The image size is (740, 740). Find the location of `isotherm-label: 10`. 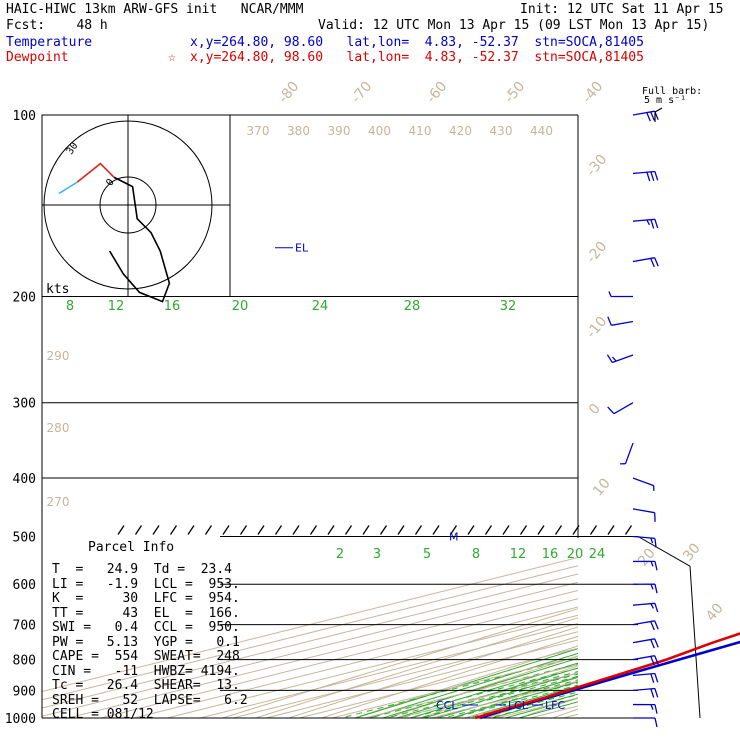

isotherm-label: 10 is located at coordinates (602, 487).